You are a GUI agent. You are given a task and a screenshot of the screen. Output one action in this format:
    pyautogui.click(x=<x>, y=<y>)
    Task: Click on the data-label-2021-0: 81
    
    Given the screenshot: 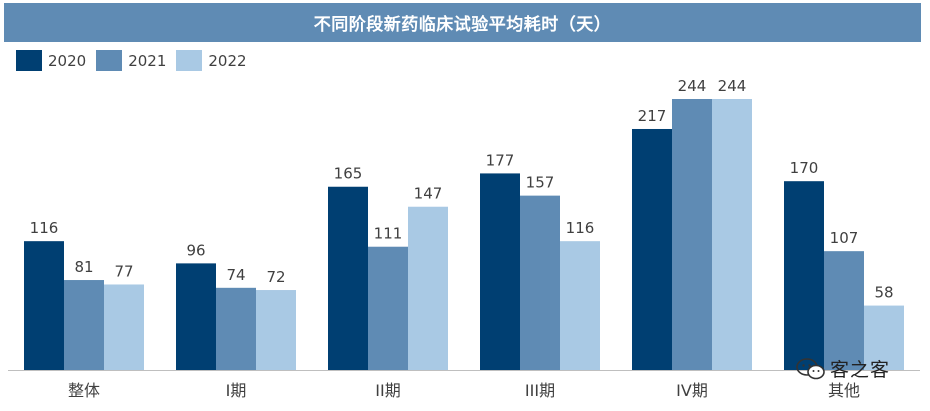 What is the action you would take?
    pyautogui.click(x=83, y=267)
    